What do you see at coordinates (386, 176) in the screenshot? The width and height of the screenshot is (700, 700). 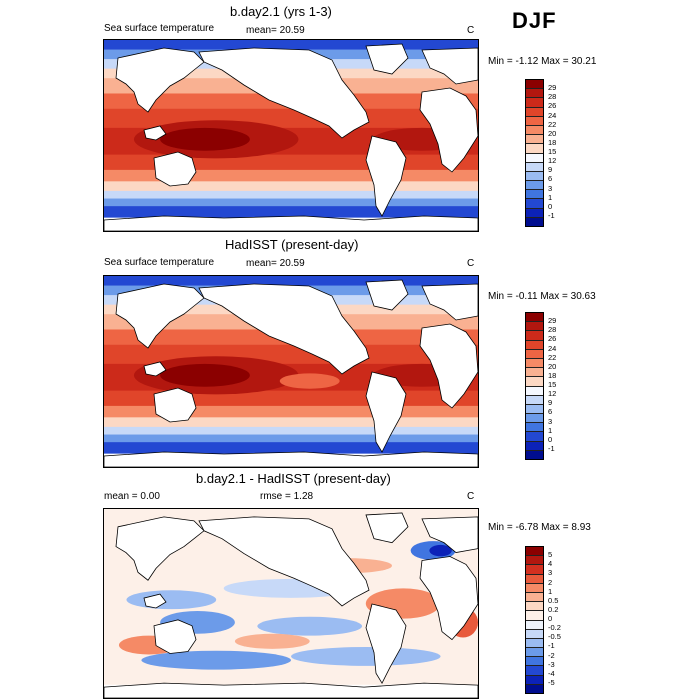 I see `continent-south-america` at bounding box center [386, 176].